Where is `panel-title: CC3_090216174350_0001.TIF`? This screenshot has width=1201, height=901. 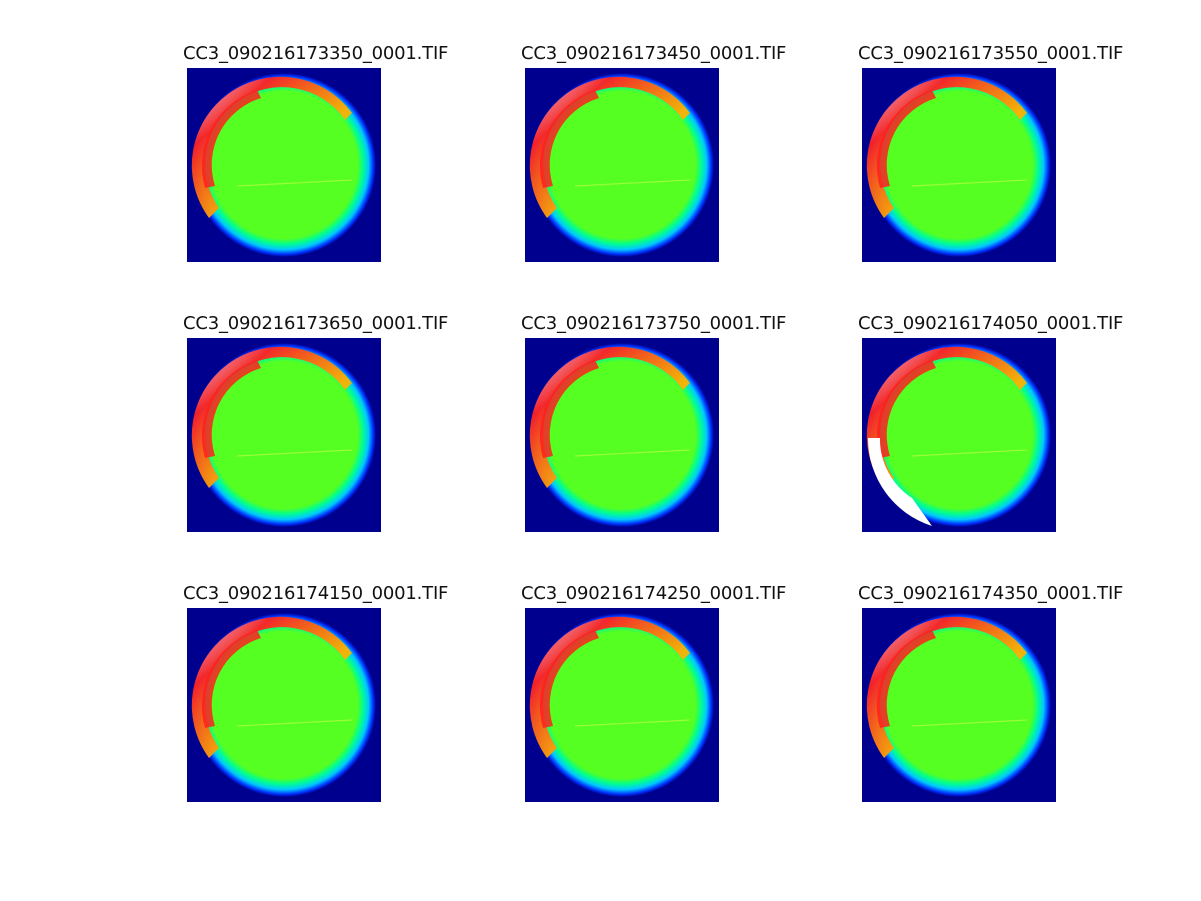 panel-title: CC3_090216174350_0001.TIF is located at coordinates (991, 593).